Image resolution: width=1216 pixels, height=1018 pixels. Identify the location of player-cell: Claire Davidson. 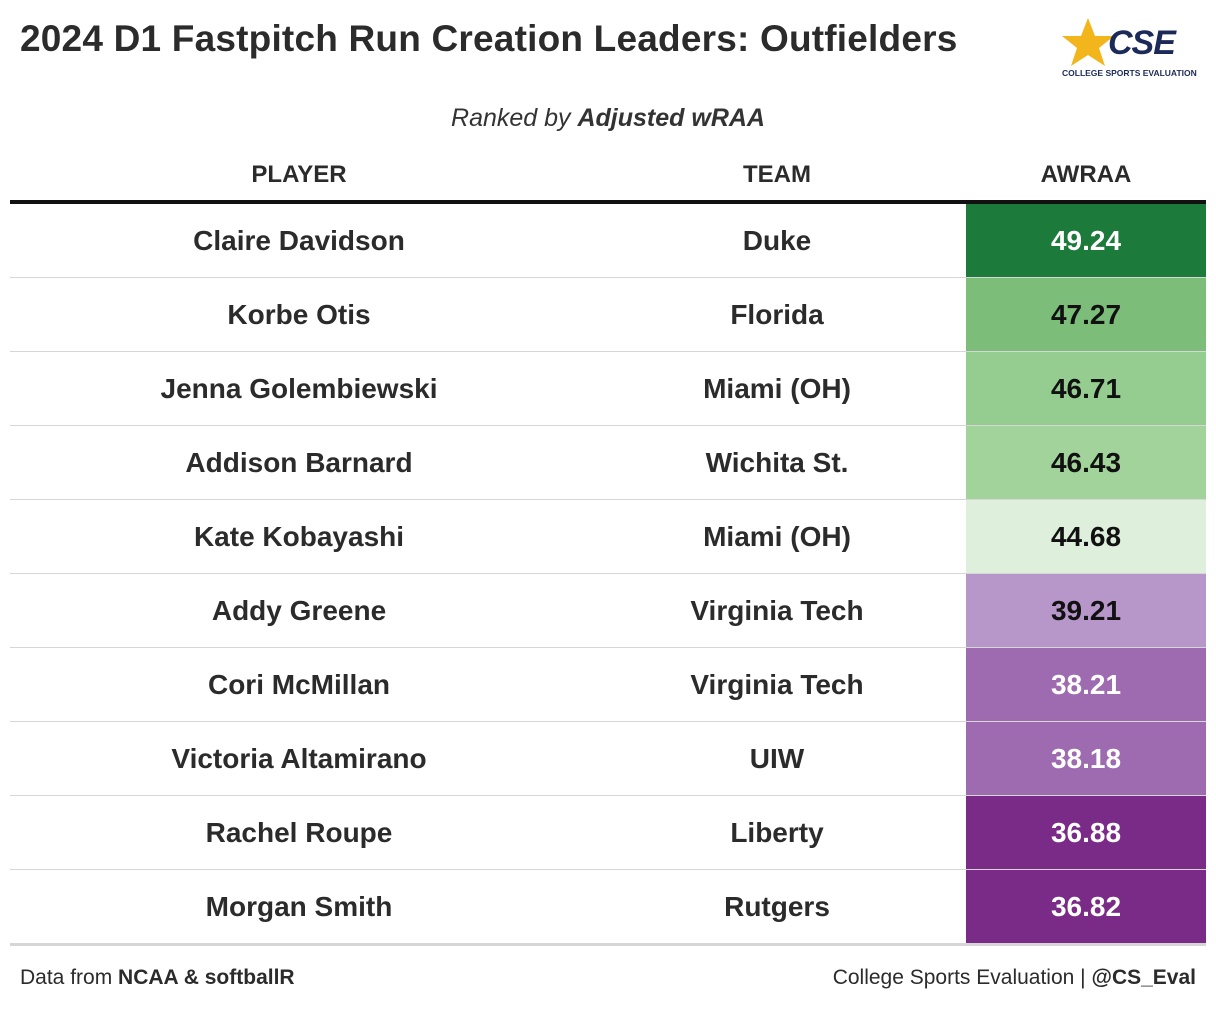
(299, 240).